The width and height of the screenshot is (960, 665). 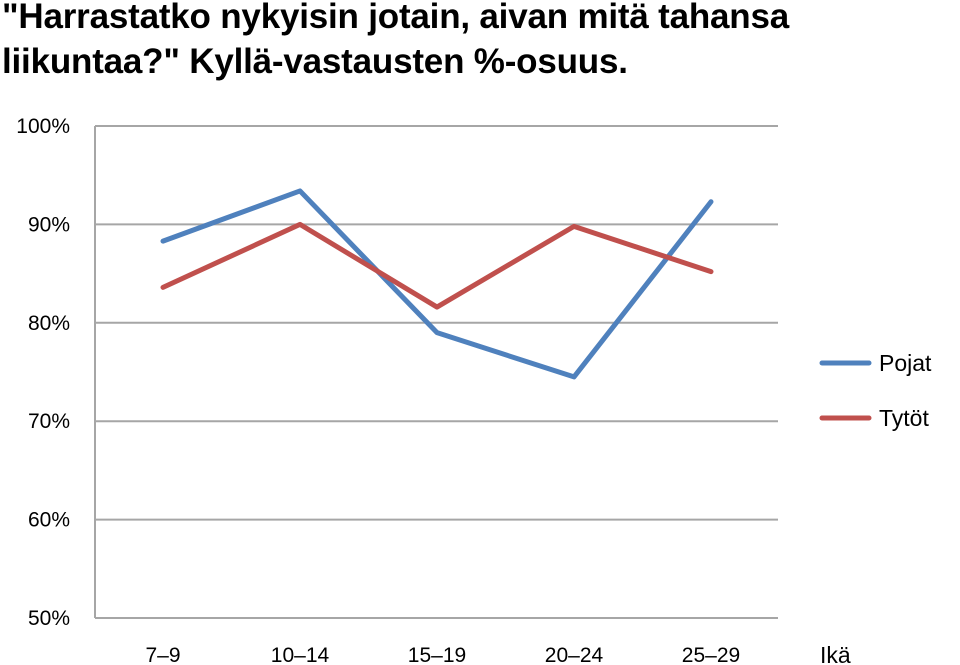 What do you see at coordinates (162, 654) in the screenshot?
I see `x-tick-label: 7–9` at bounding box center [162, 654].